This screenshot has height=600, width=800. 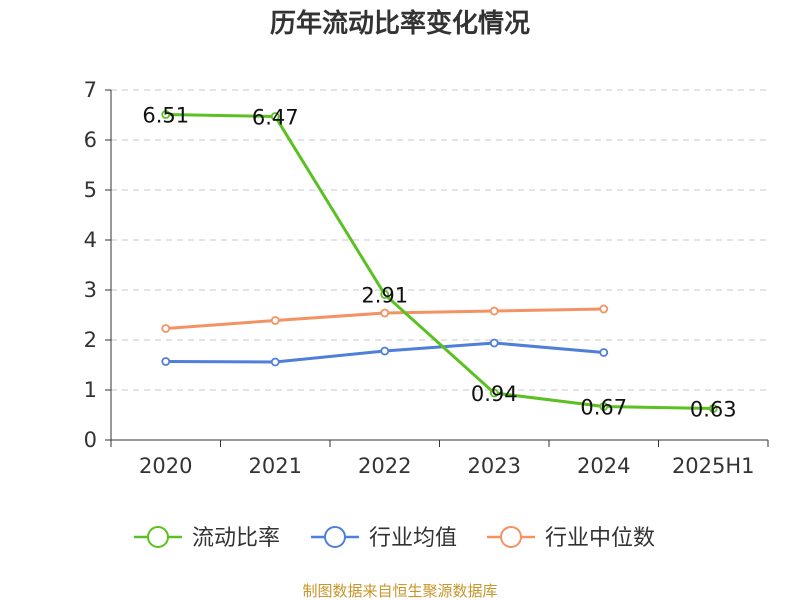 I want to click on source-note: 制图数据来自恒生聚源数据库, so click(x=399, y=591).